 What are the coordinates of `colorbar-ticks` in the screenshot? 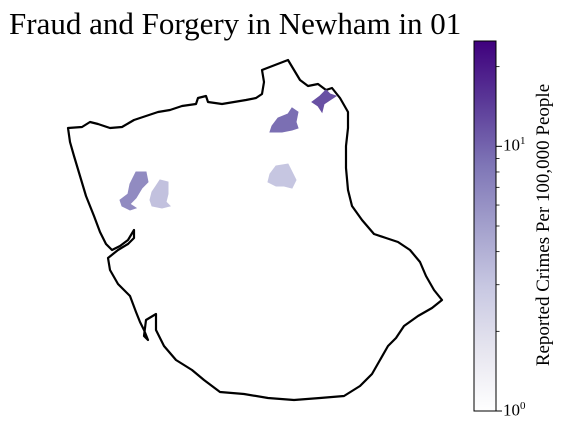 It's located at (499, 239).